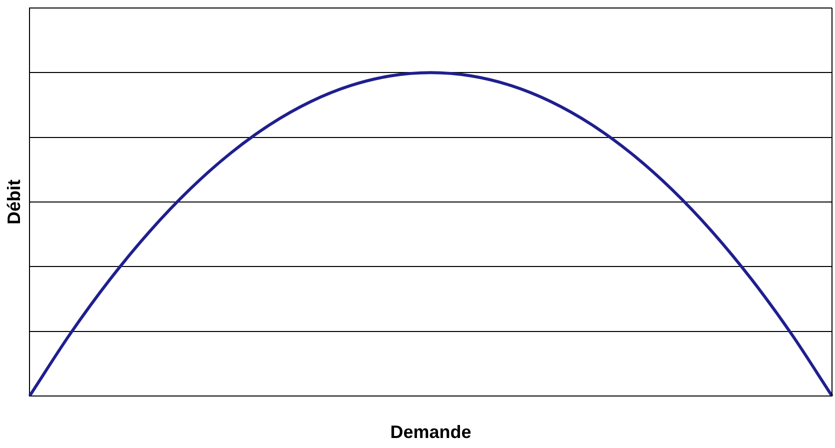 Image resolution: width=835 pixels, height=448 pixels. Describe the element at coordinates (431, 432) in the screenshot. I see `x-axis-title: Demande` at that location.